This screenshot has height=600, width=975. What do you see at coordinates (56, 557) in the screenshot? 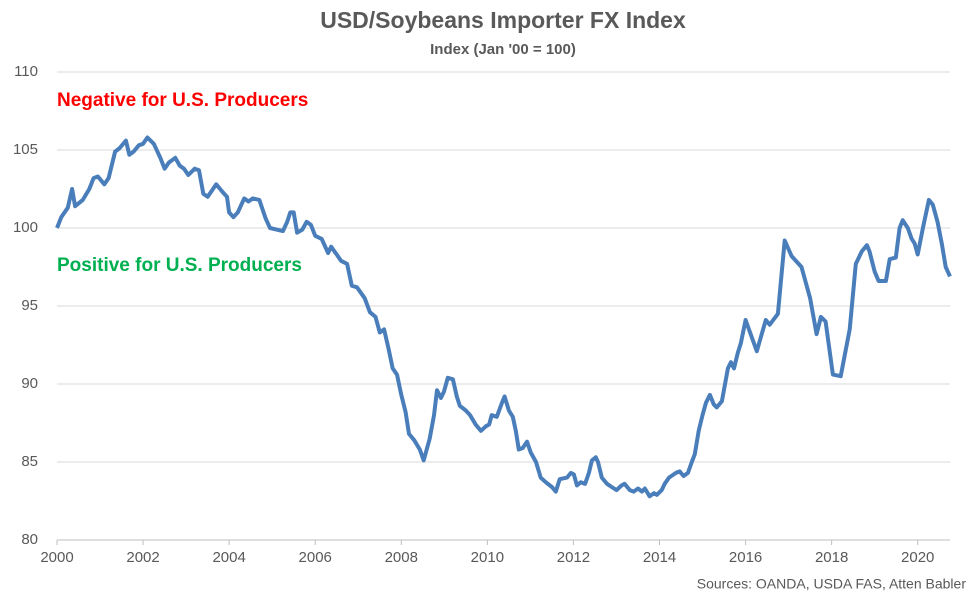
I see `x-tick-label: 2000` at bounding box center [56, 557].